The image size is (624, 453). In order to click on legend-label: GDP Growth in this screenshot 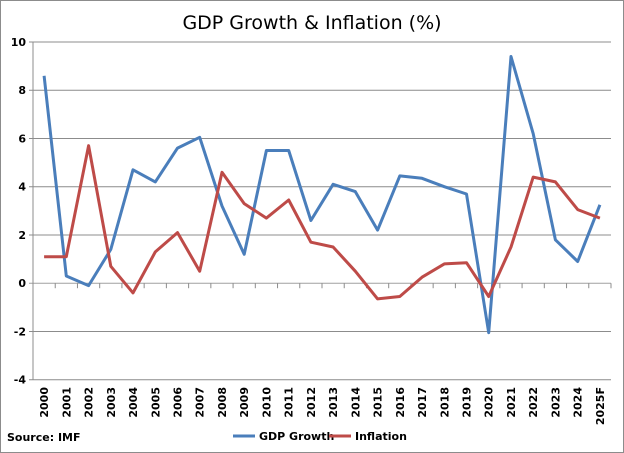, I will do `click(296, 436)`.